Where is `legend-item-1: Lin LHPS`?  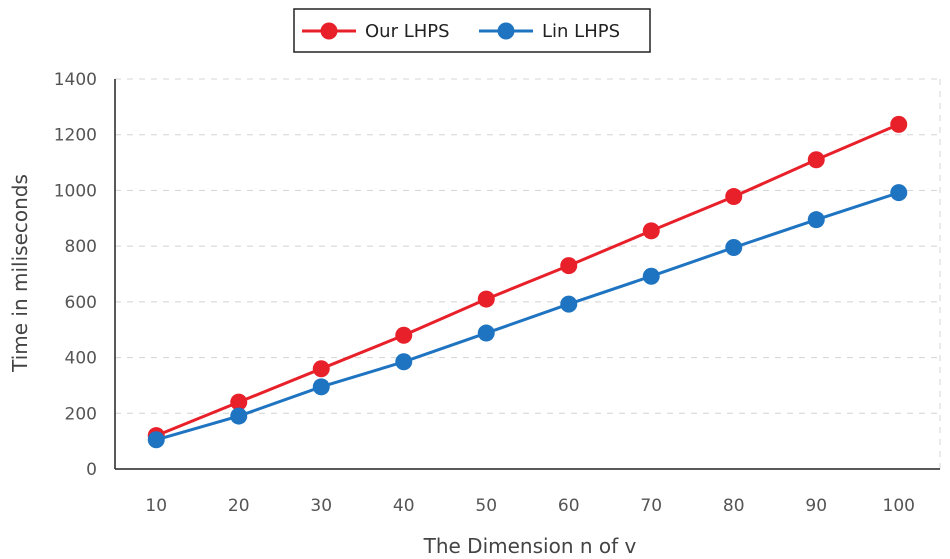 legend-item-1: Lin LHPS is located at coordinates (549, 31).